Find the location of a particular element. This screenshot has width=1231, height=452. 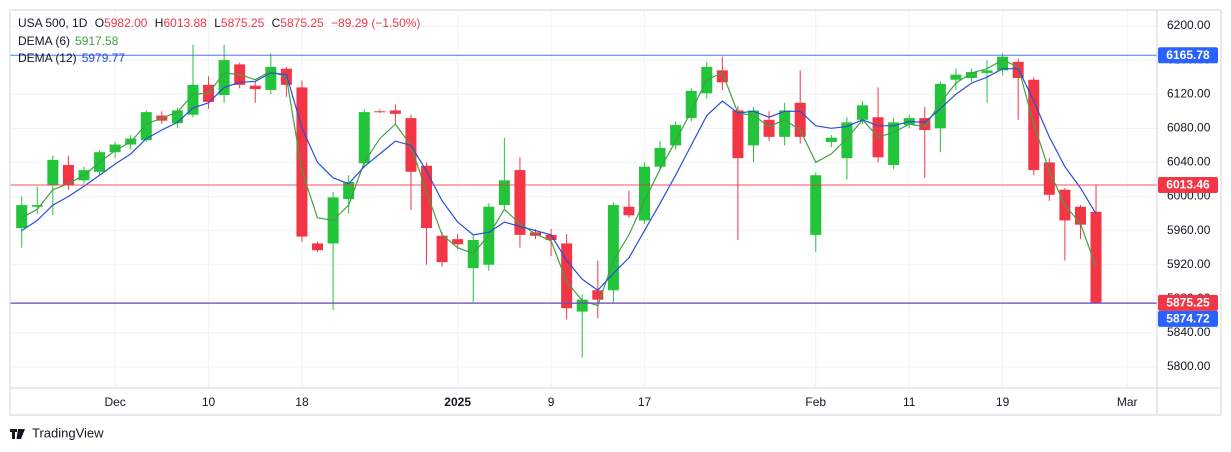

logo-icon is located at coordinates (17, 434).